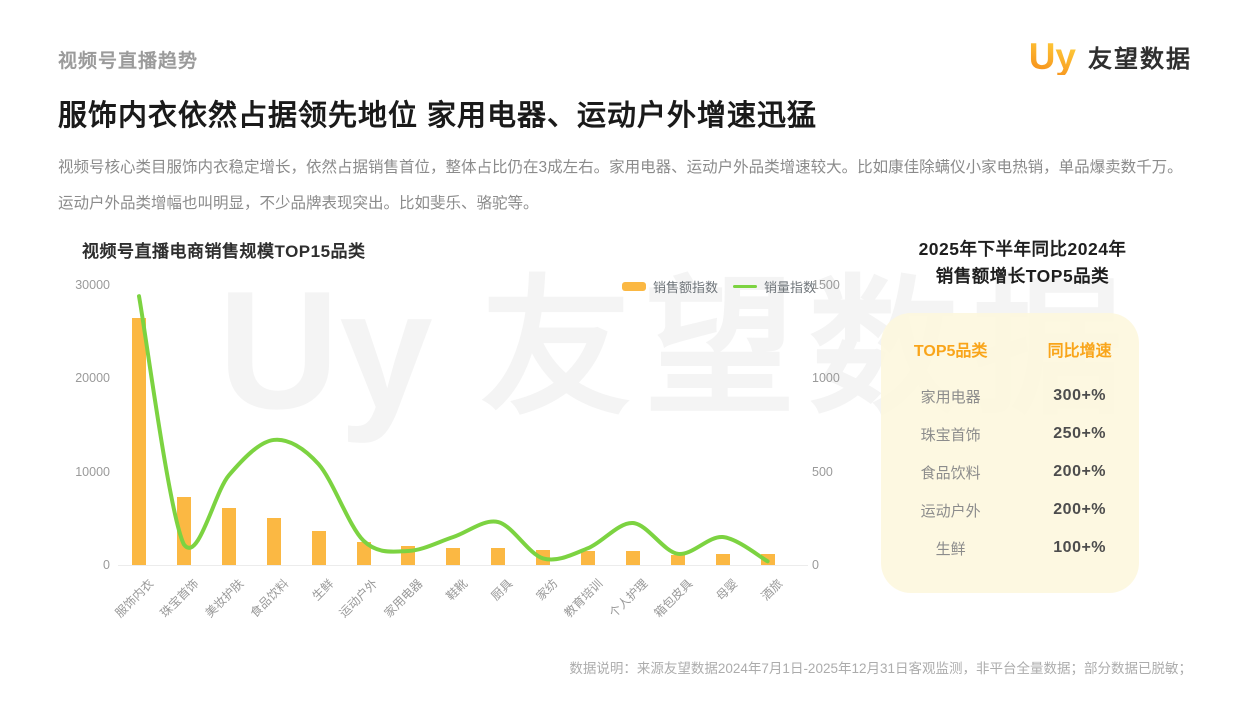 This screenshot has width=1250, height=703. I want to click on y-axis-tick-right: 1500, so click(826, 285).